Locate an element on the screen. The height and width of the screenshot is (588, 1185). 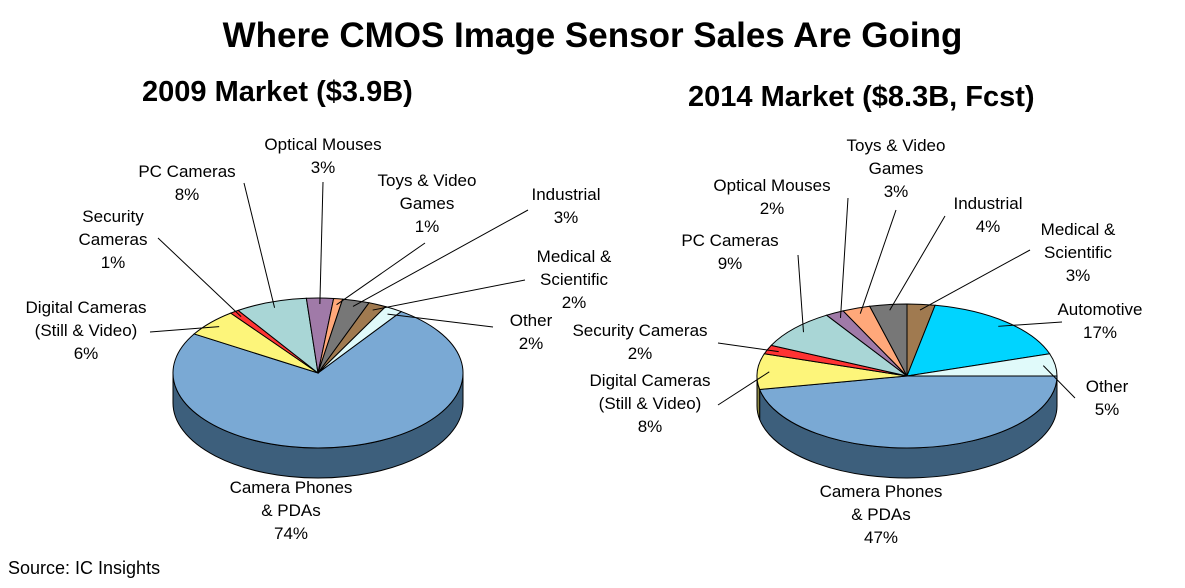
slice-label-optical_mouses-pct: 2% is located at coordinates (772, 208).